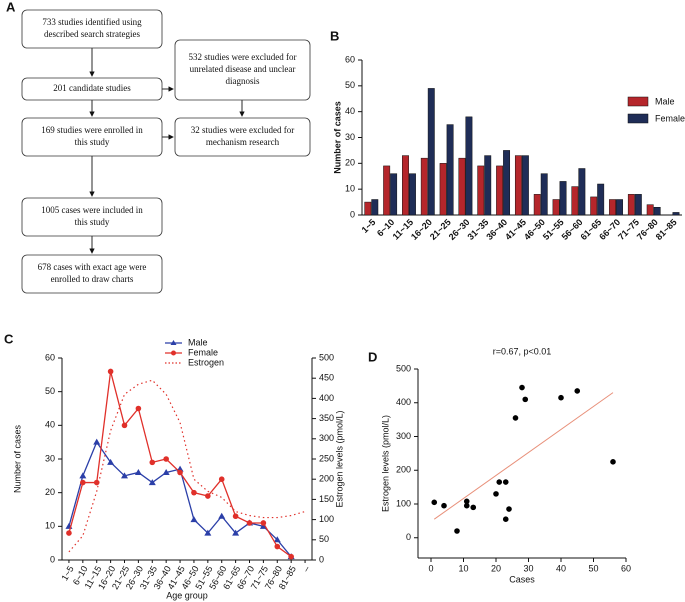  I want to click on flow-text: 201 candidate studies, so click(92, 88).